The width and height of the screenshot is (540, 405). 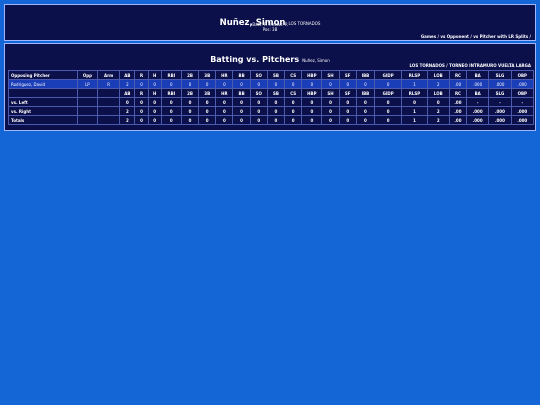 What do you see at coordinates (454, 36) in the screenshot?
I see `nav-link-vs-opponent: vs Opponent` at bounding box center [454, 36].